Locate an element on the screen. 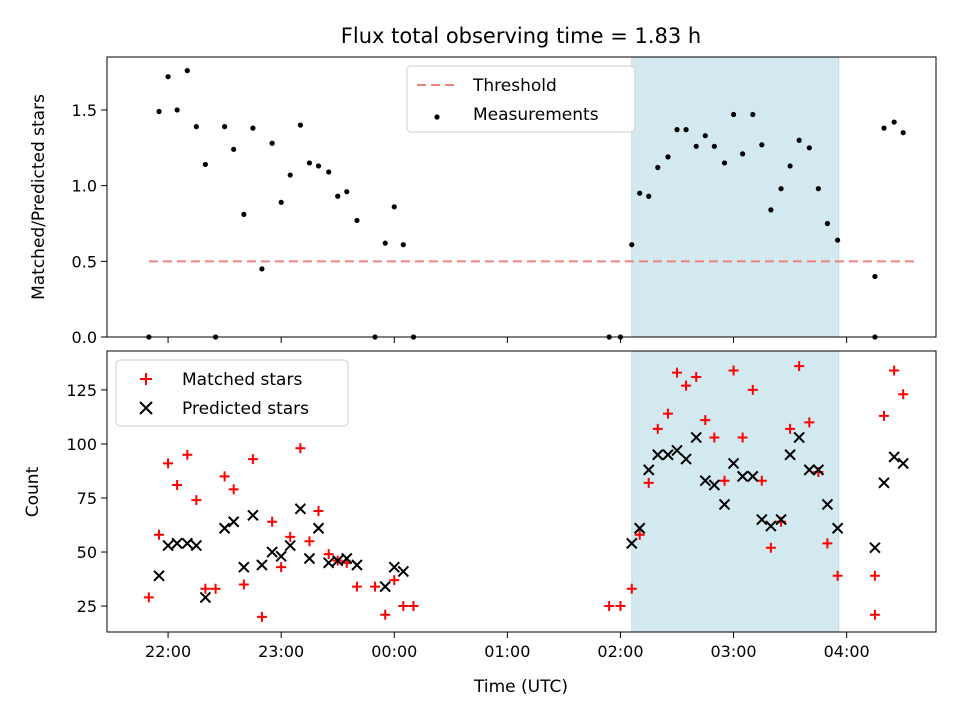 The height and width of the screenshot is (720, 960). legend-label: Measurements is located at coordinates (536, 115).